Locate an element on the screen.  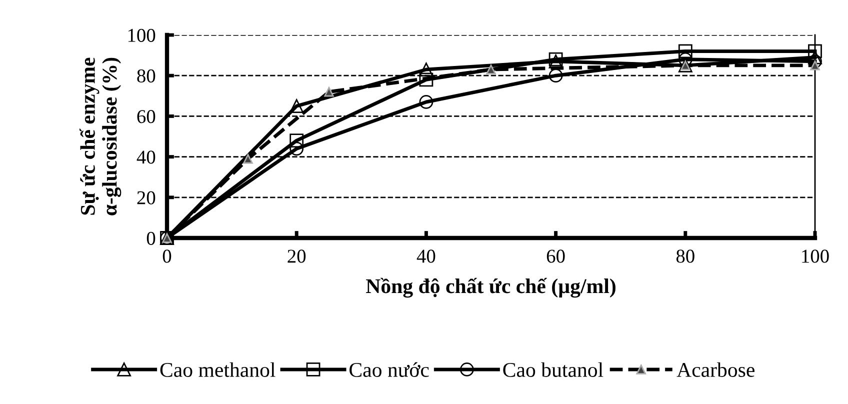
y-tick-label: 80 is located at coordinates (146, 76).